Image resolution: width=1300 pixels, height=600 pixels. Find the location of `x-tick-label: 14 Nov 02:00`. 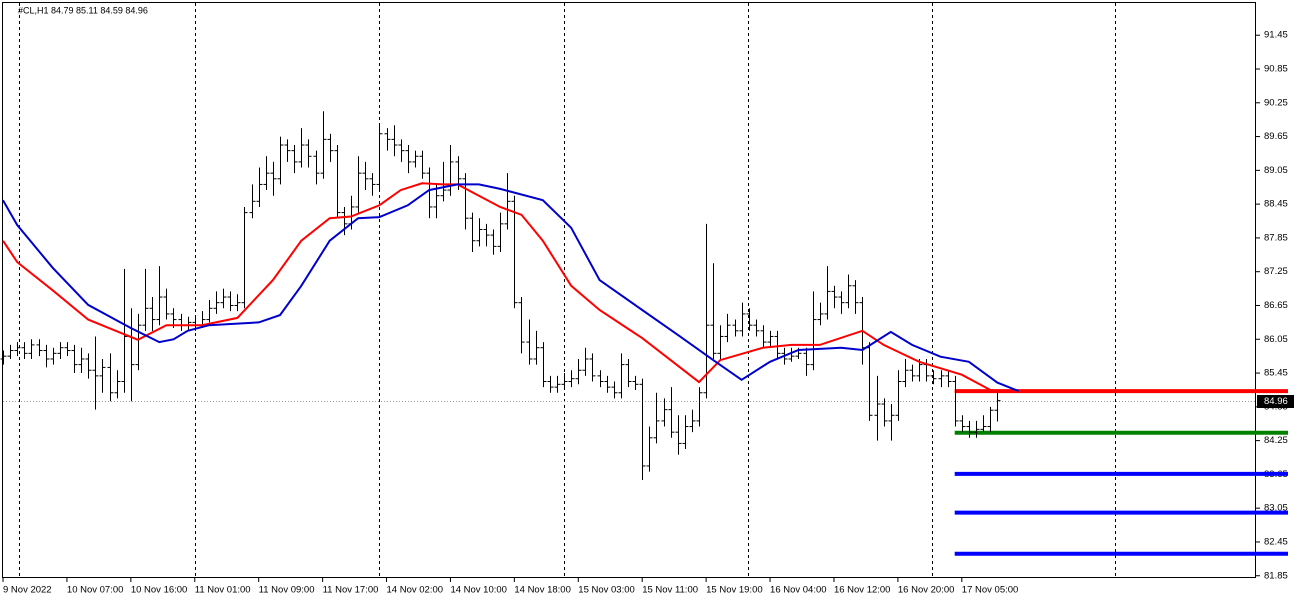

x-tick-label: 14 Nov 02:00 is located at coordinates (415, 590).